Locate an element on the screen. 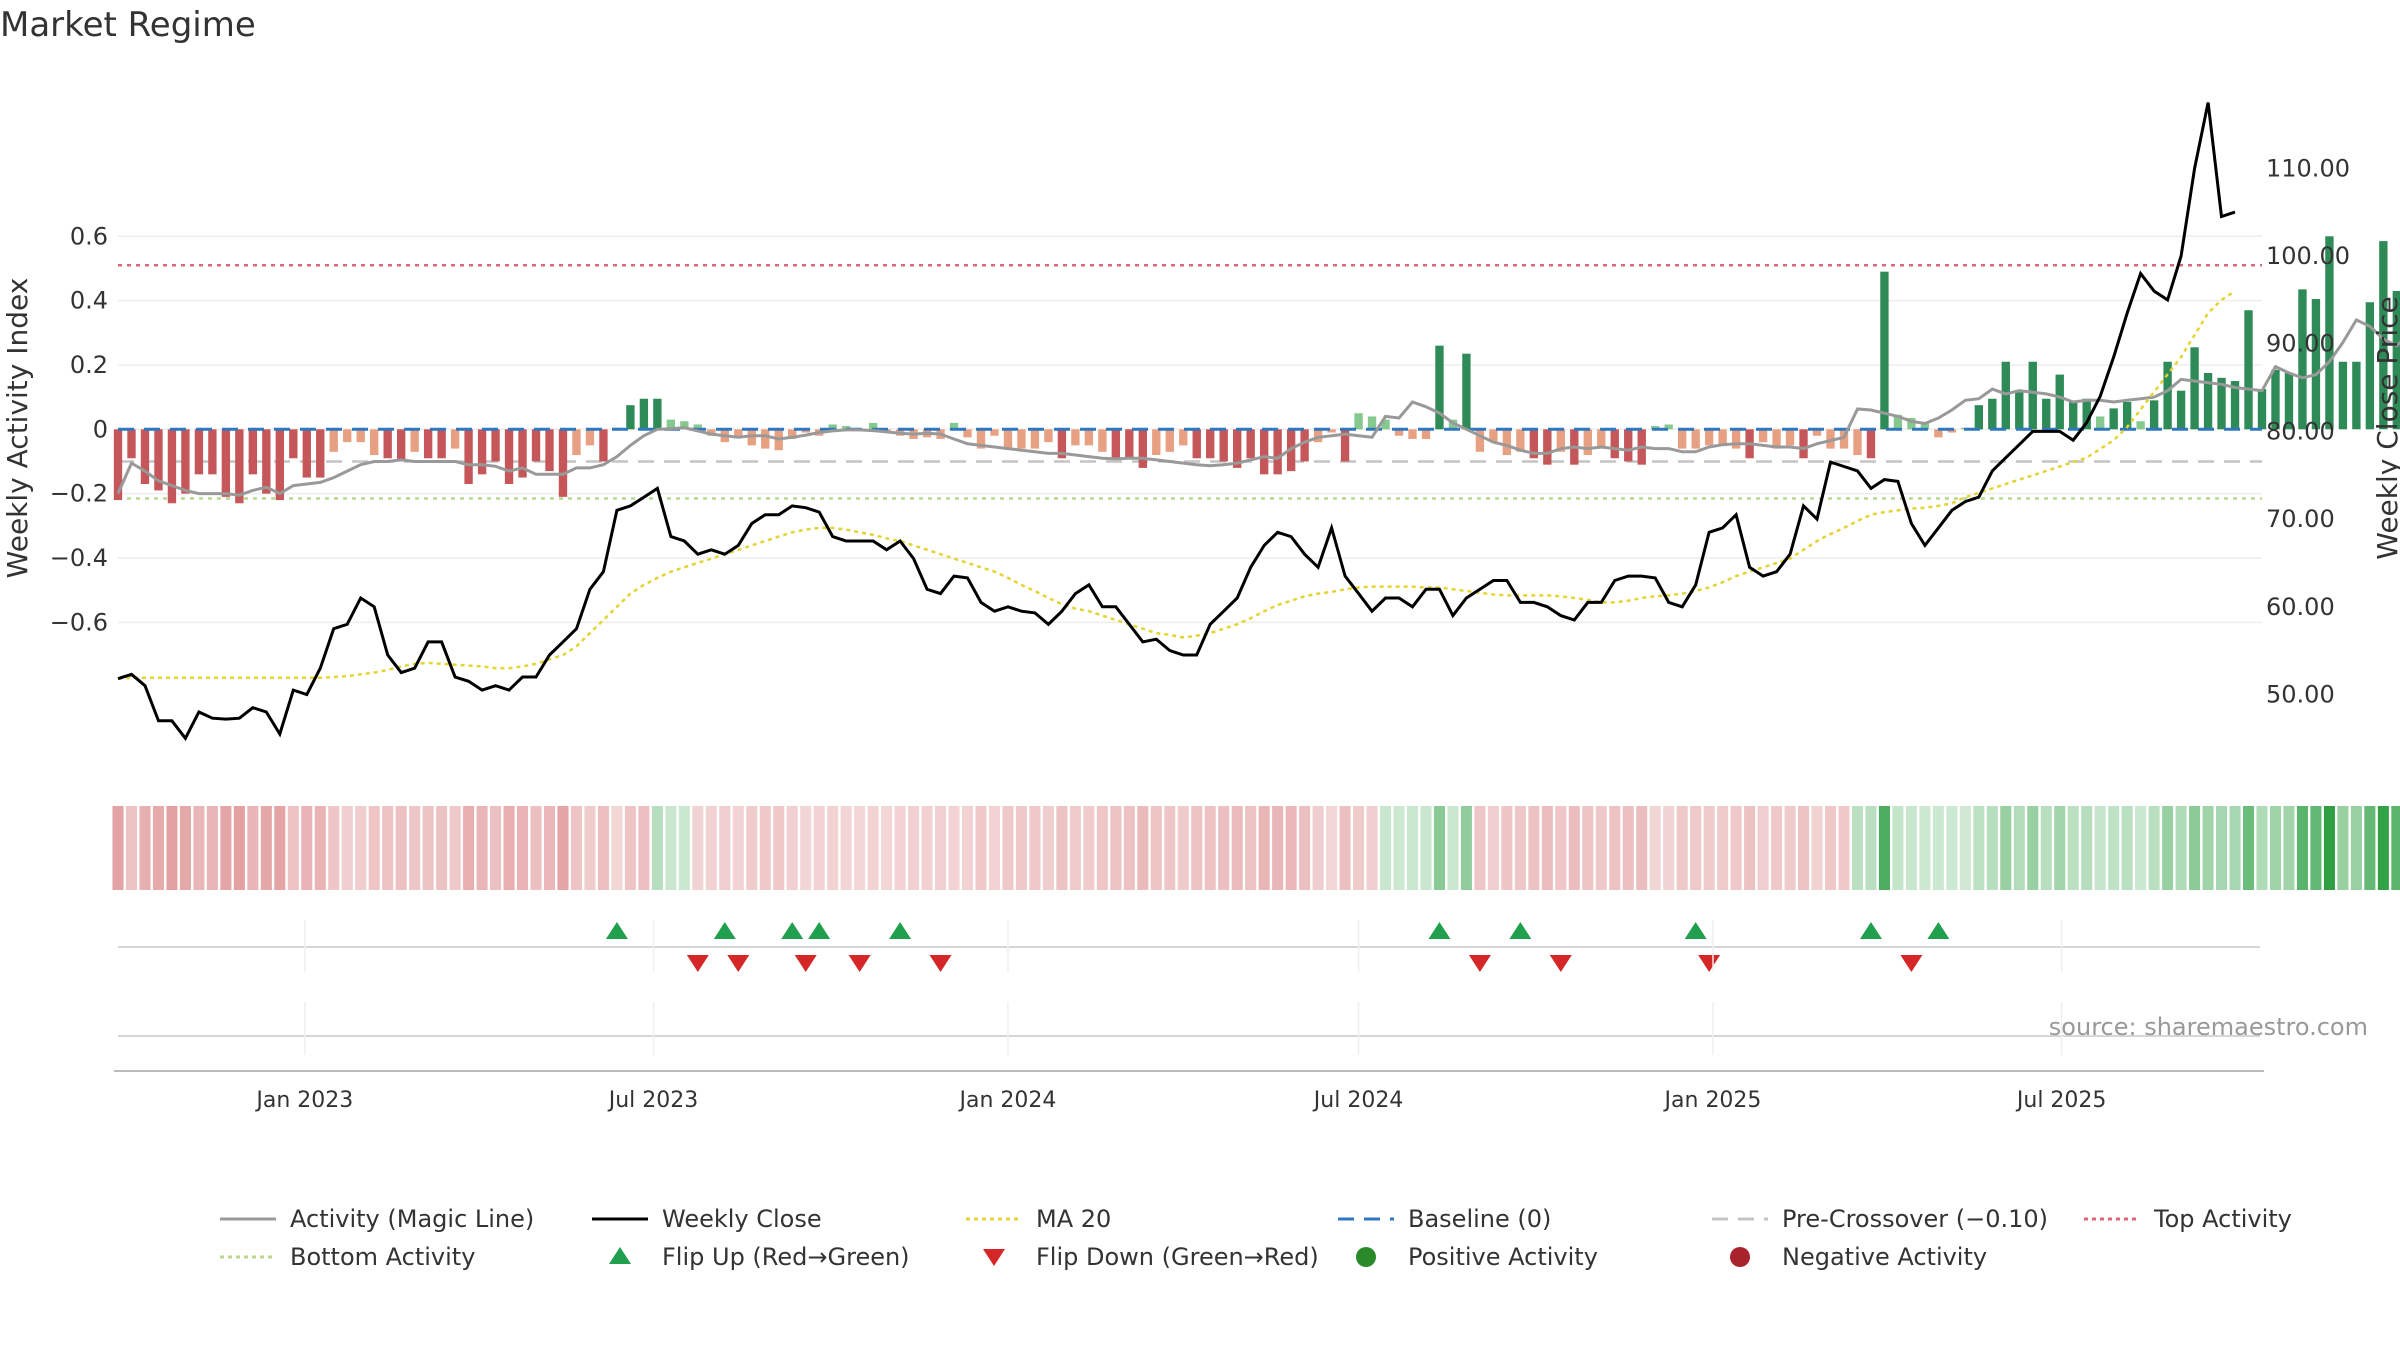 The width and height of the screenshot is (2400, 1354). y-right-tick-label: 100.00 is located at coordinates (2308, 256).